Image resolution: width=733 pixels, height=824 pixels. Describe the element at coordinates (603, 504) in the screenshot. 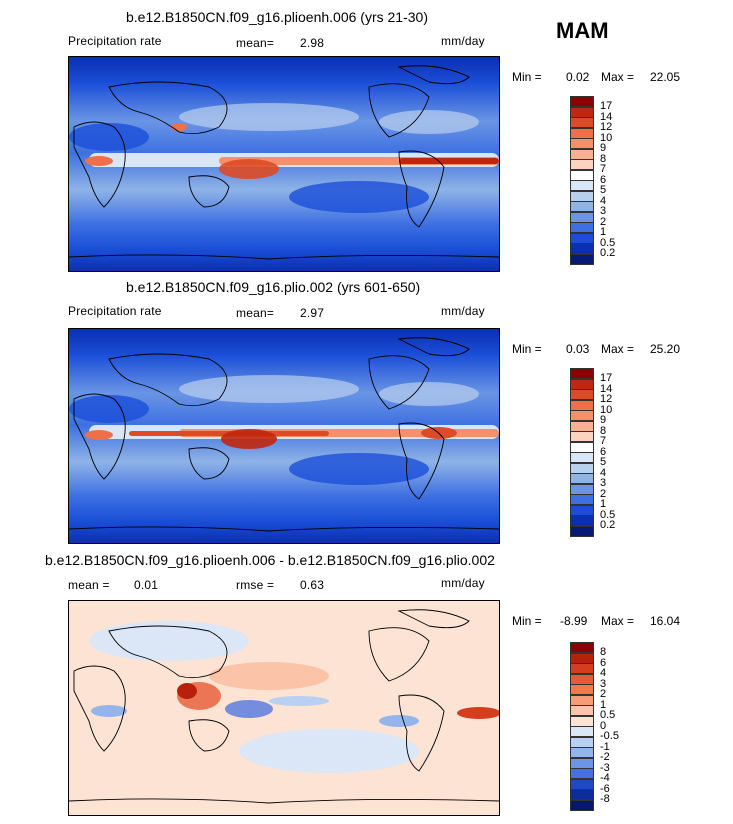

I see `colorbar-2-tick-label: 1` at that location.